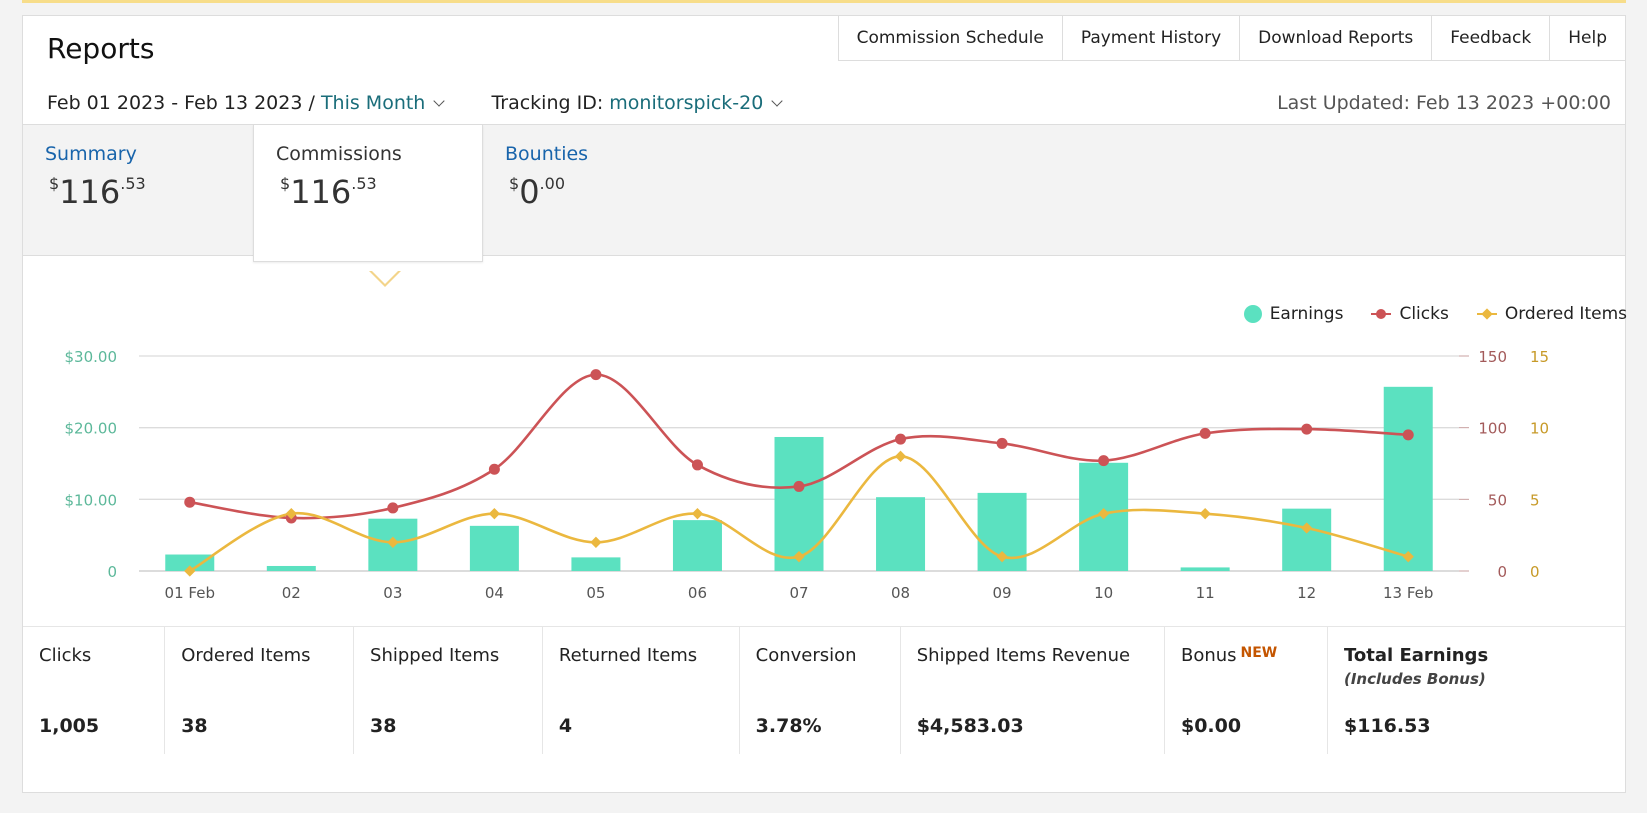 The image size is (1647, 813). I want to click on tab-commissions-label: Commissions, so click(339, 154).